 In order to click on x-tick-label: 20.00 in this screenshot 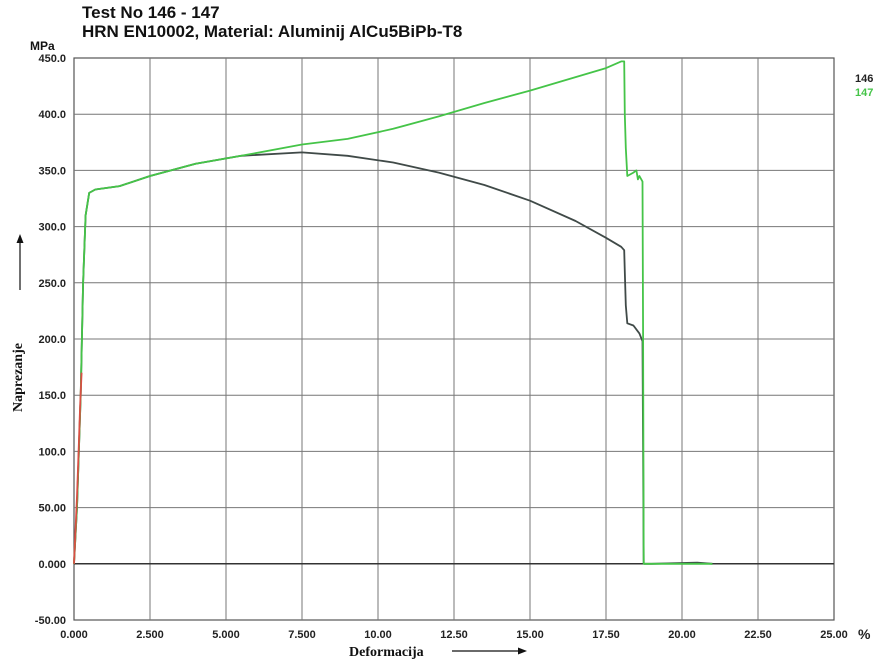, I will do `click(682, 635)`.